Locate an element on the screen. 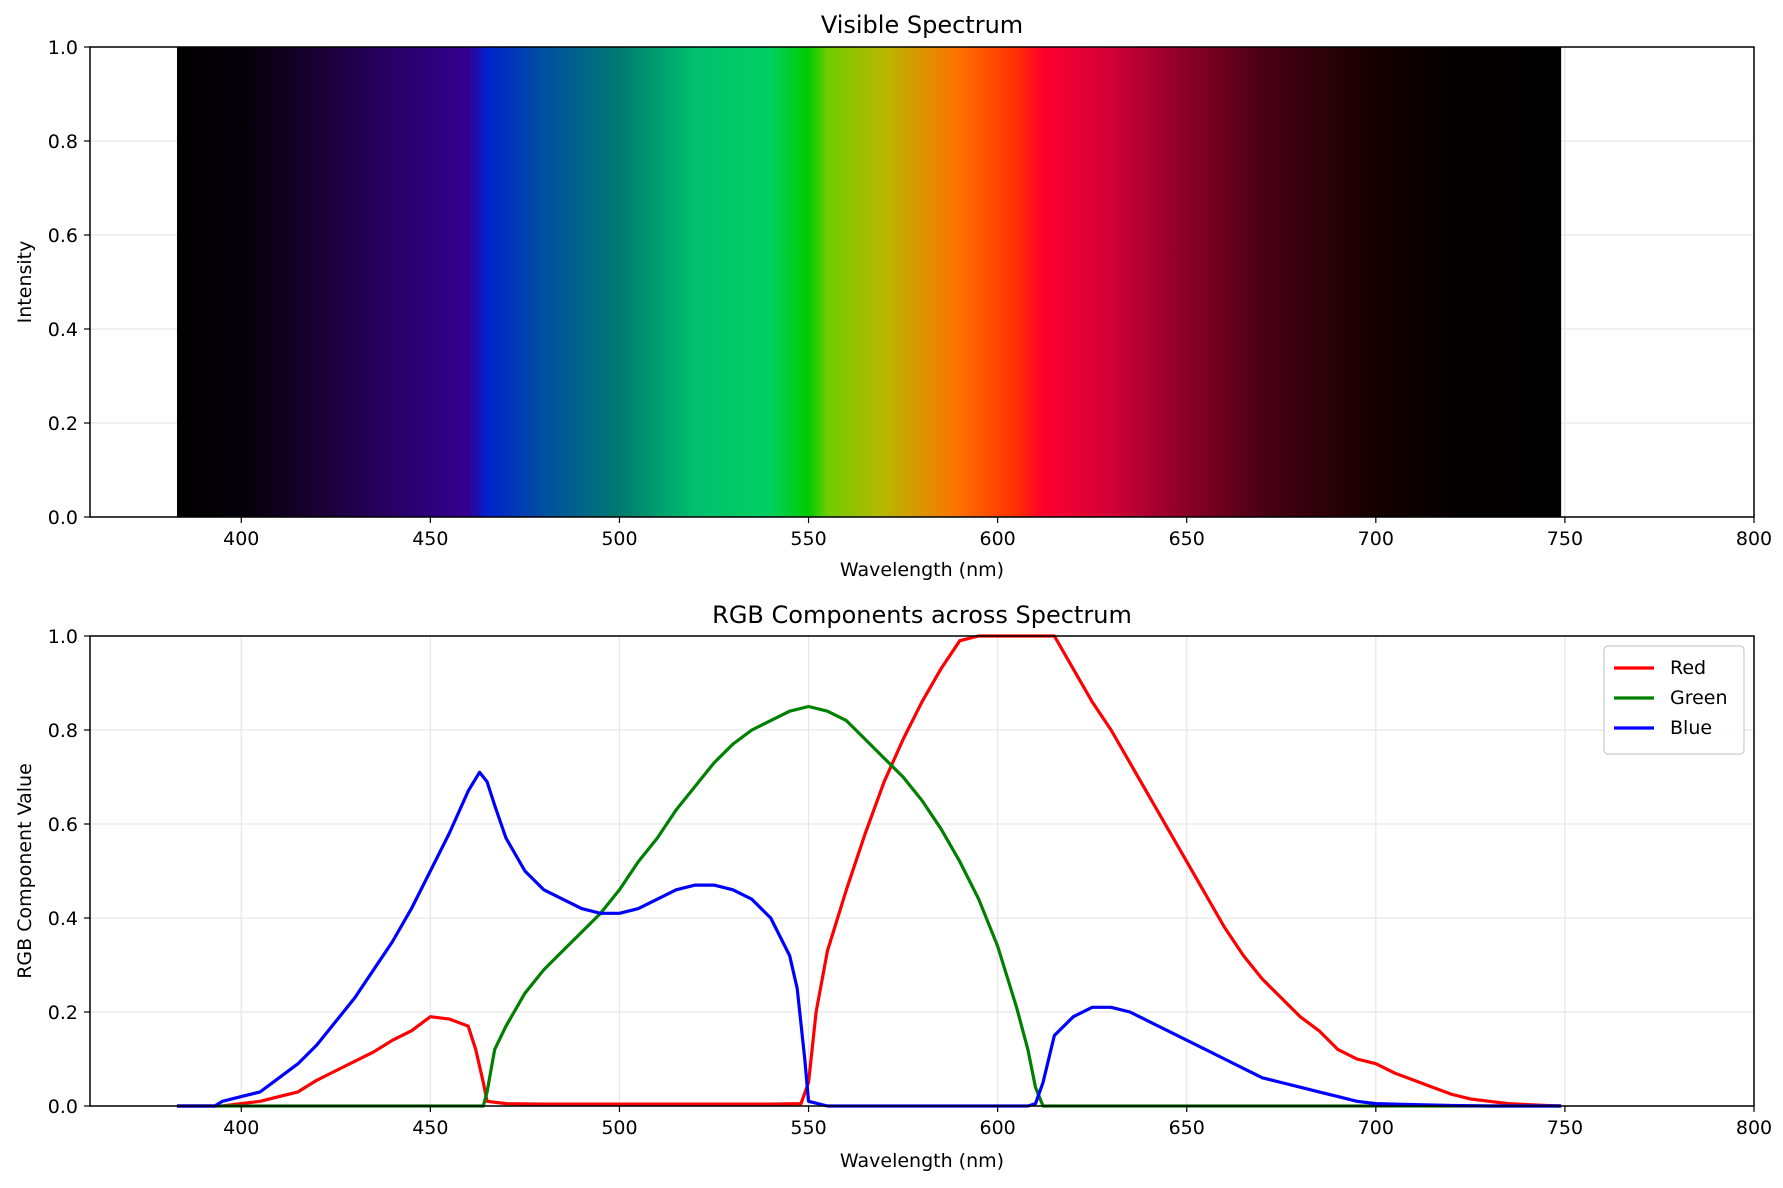 This screenshot has height=1188, width=1783. legend-label: Blue is located at coordinates (1691, 728).